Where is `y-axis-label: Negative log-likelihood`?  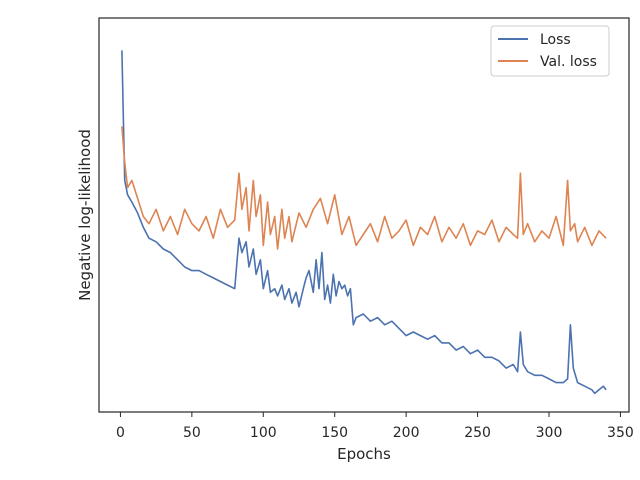
y-axis-label: Negative log-likelihood is located at coordinates (85, 215).